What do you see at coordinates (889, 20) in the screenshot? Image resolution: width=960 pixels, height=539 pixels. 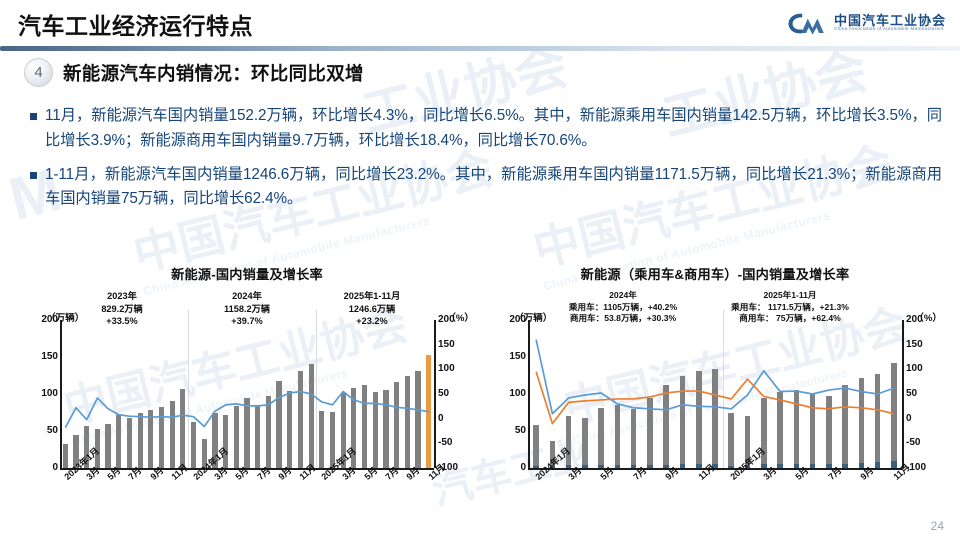 I see `logo-text-cn: 中国汽车工业协会` at bounding box center [889, 20].